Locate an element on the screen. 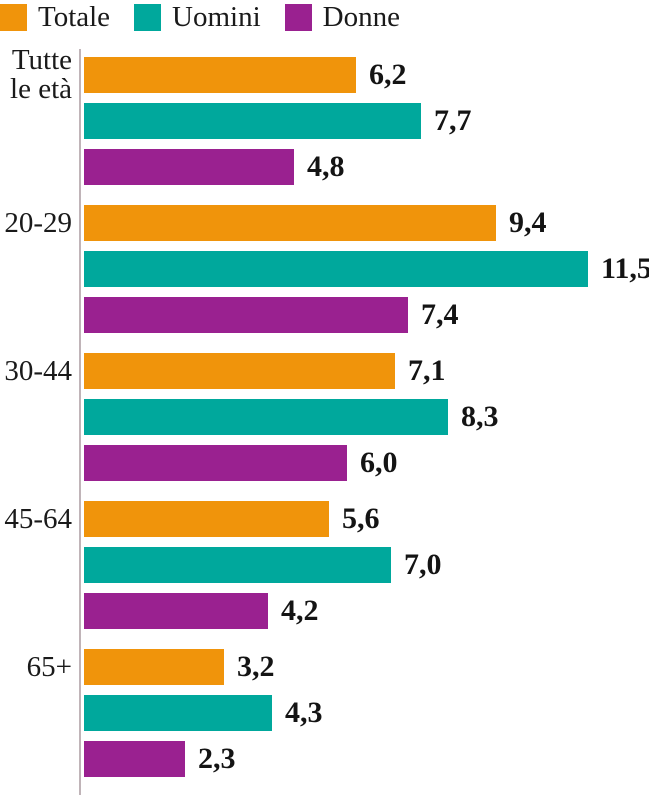  category-label: 20-29 is located at coordinates (38, 222).